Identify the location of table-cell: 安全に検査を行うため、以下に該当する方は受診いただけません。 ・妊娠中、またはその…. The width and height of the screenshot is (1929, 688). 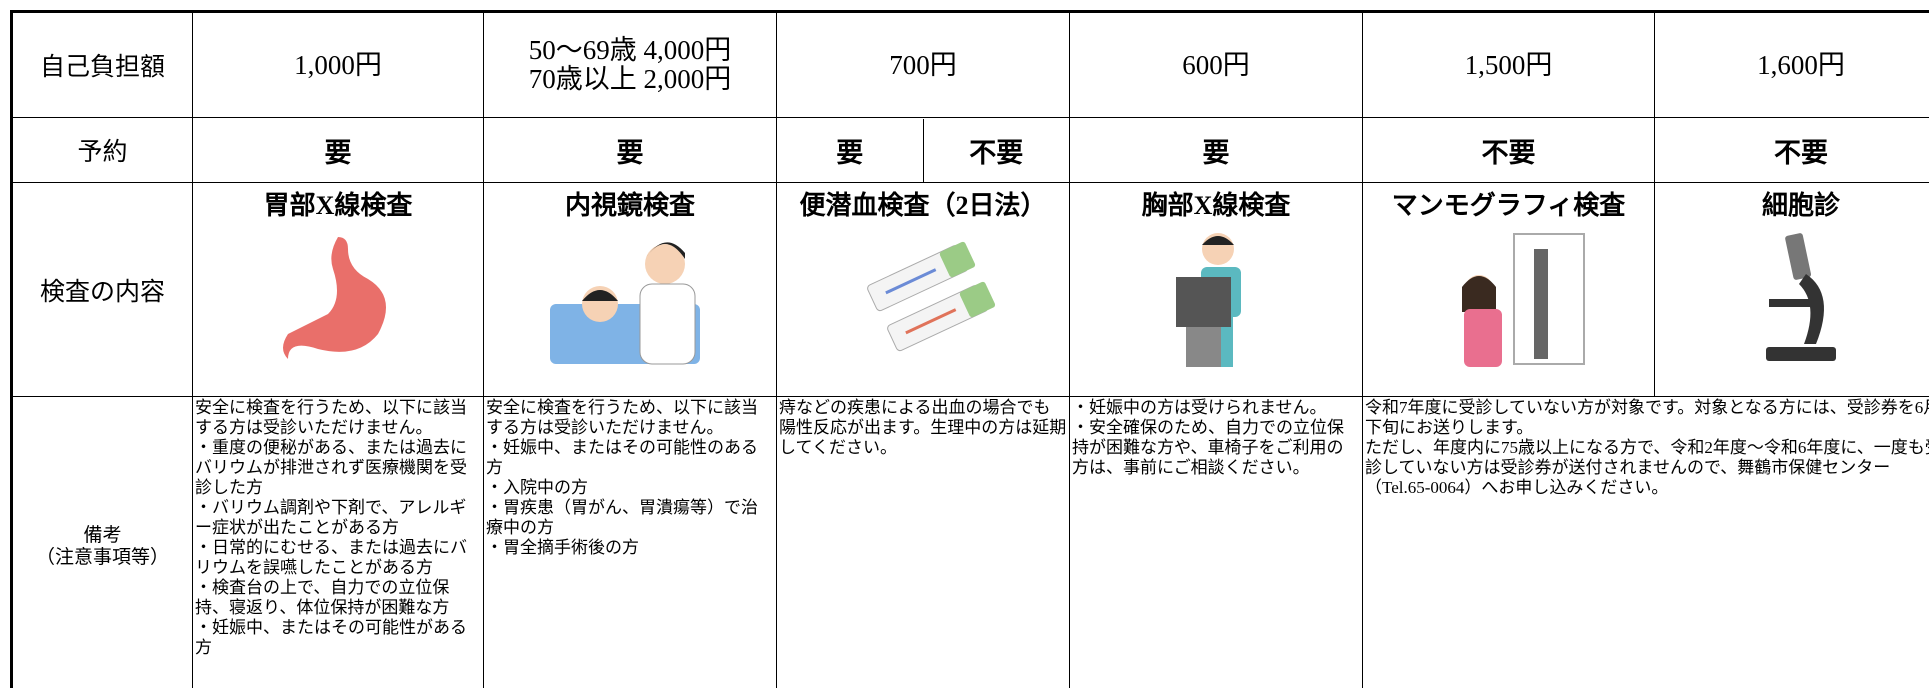
(630, 542).